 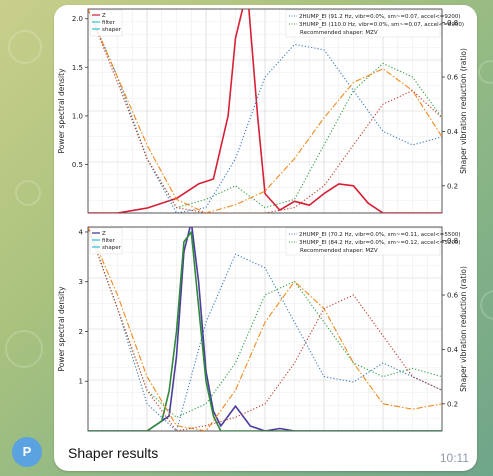 What do you see at coordinates (454, 458) in the screenshot?
I see `message-time: 10:11` at bounding box center [454, 458].